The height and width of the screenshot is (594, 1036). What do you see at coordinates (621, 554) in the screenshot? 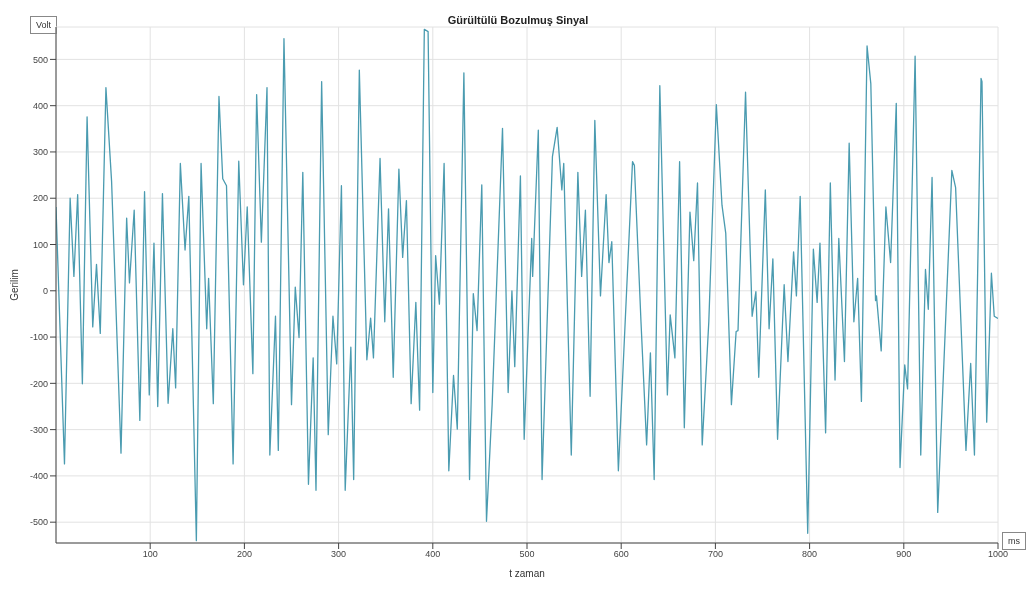
I see `x-tick-label: 600` at bounding box center [621, 554].